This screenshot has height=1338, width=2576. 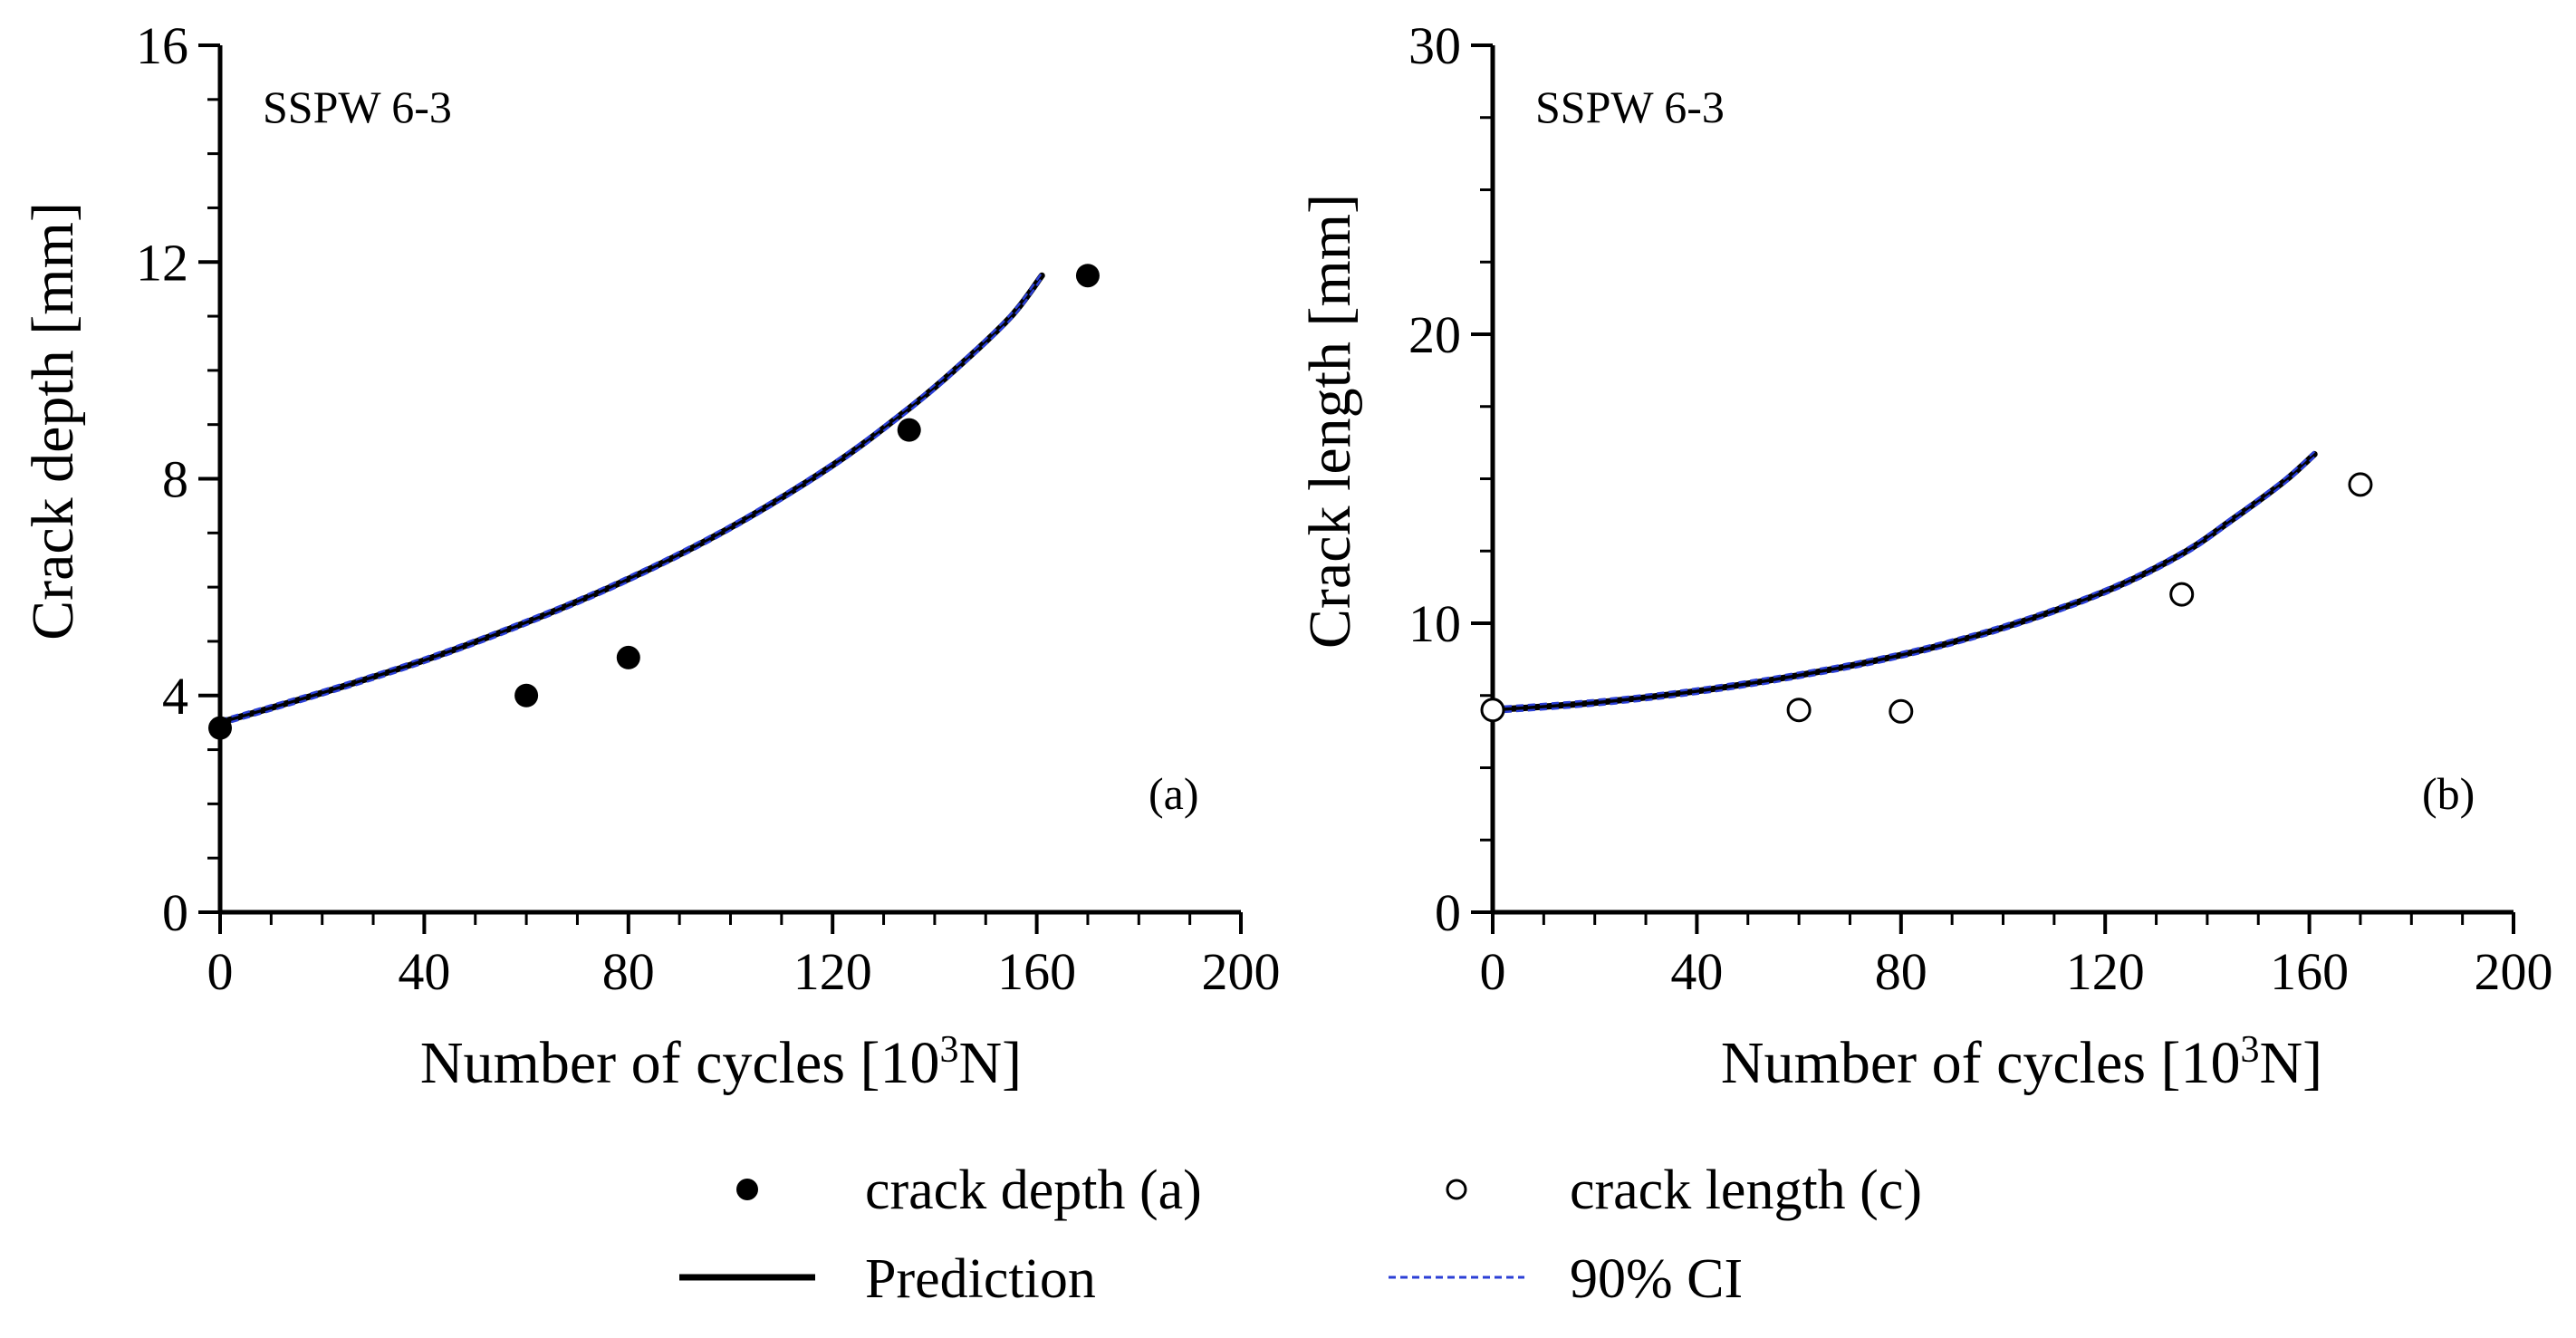 I want to click on panel-a-x-tick-label: 40, so click(x=424, y=971).